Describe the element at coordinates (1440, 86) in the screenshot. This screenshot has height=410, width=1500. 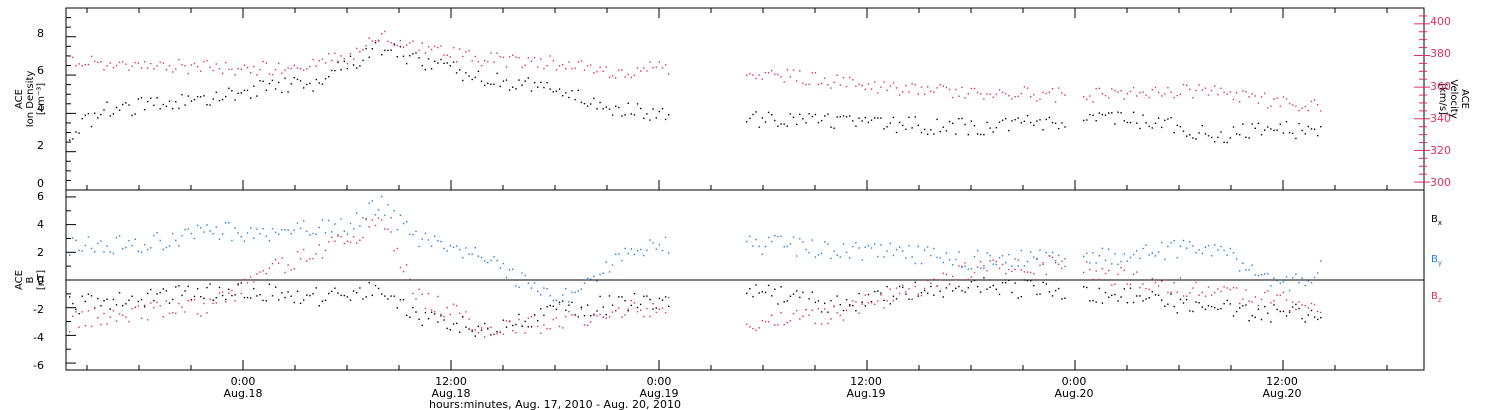
I see `top-y2tick-360: 360` at that location.